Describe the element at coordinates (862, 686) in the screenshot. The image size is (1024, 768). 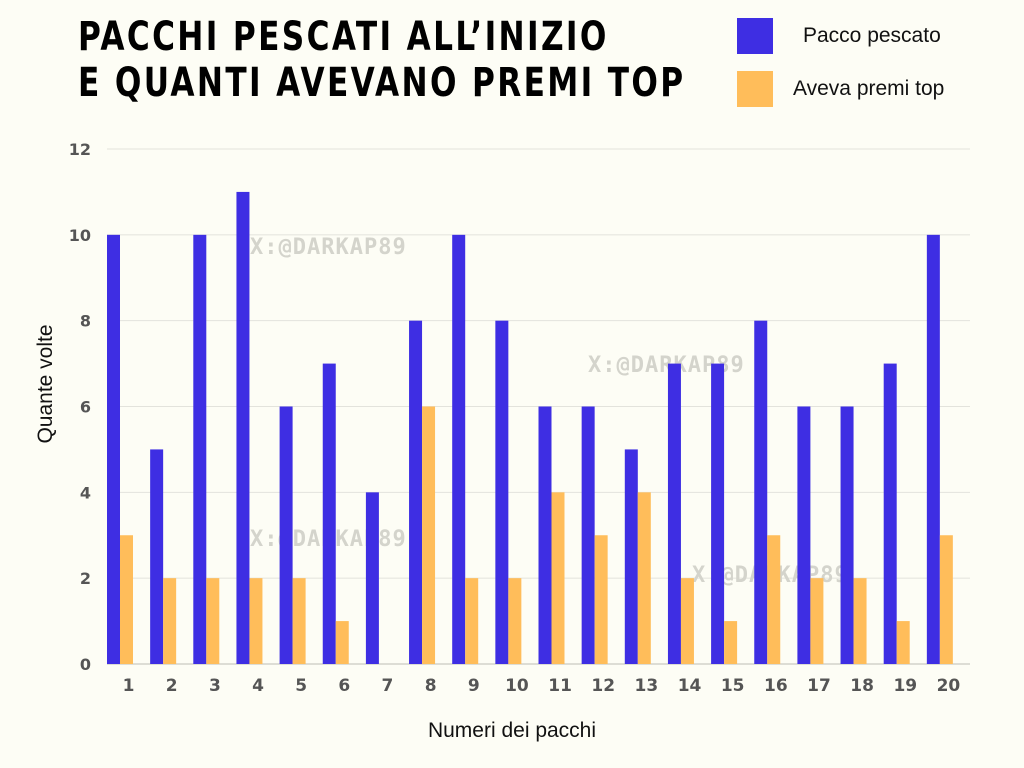
I see `x-tick-label: 18` at that location.